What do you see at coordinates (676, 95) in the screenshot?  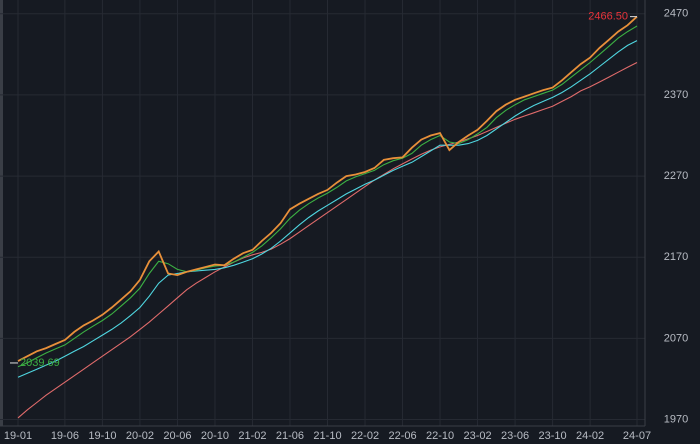 I see `y-tick-label: 2370` at bounding box center [676, 95].